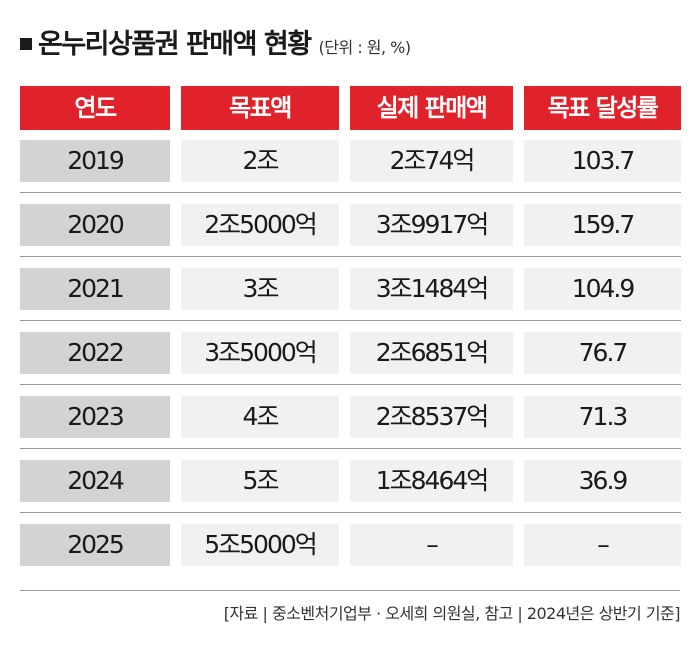  What do you see at coordinates (260, 545) in the screenshot?
I see `table-cell: 5조5000억` at bounding box center [260, 545].